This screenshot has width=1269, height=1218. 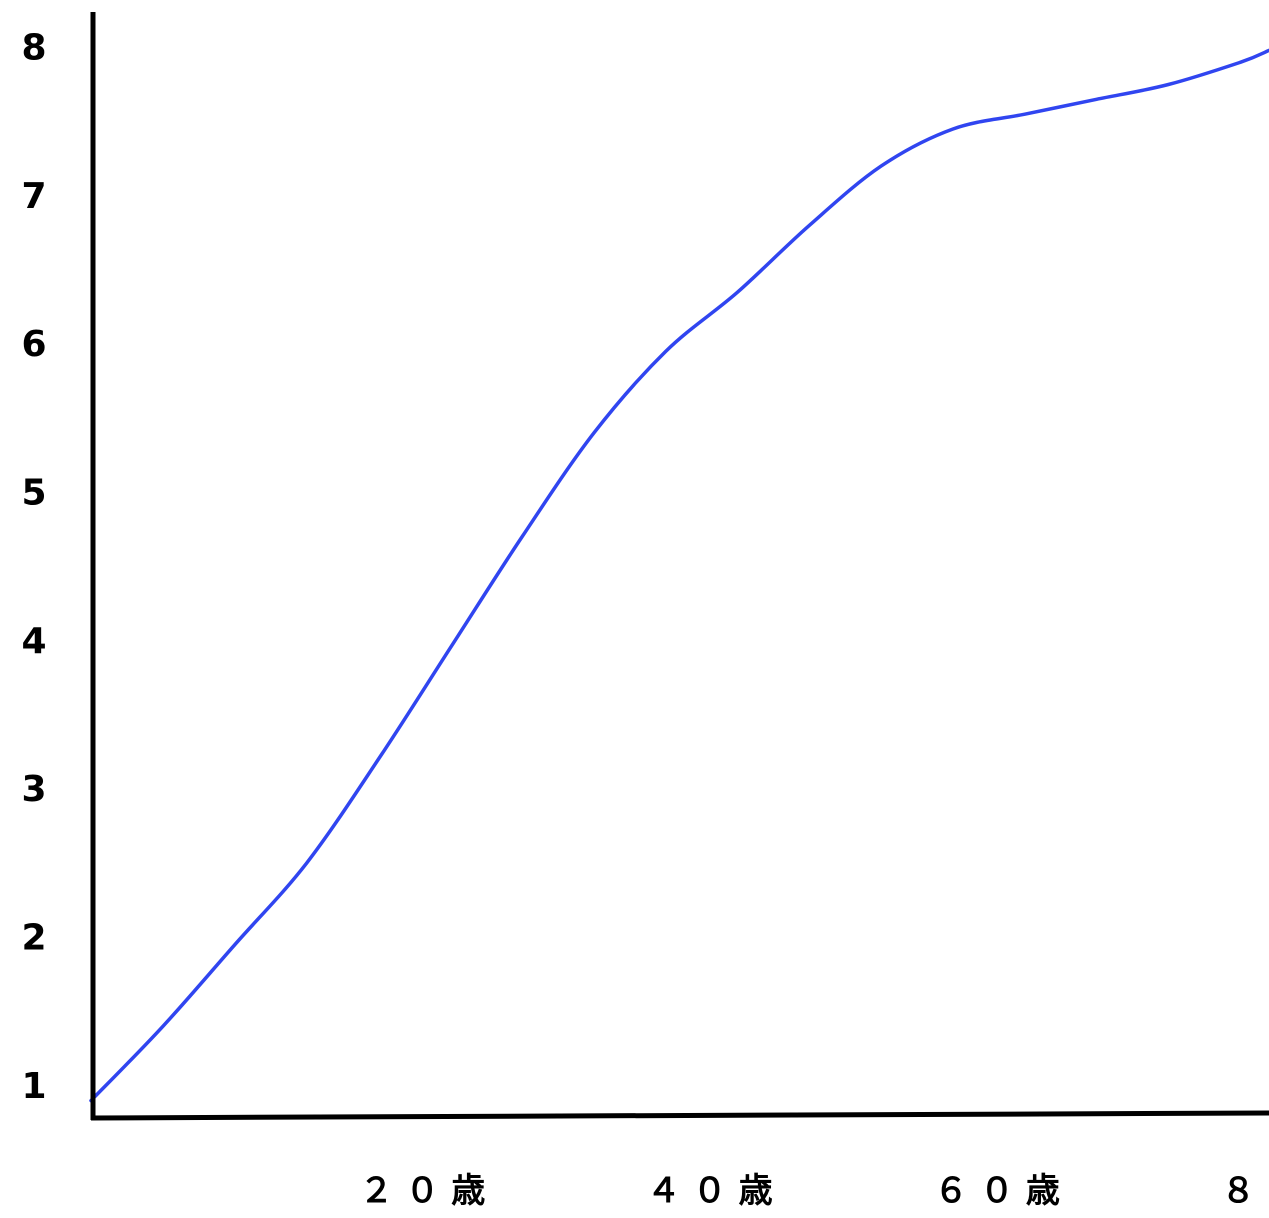 I want to click on x-axis-ticks: ２０歳 ４０歳 ６０歳 ８０歳, so click(x=814, y=1191).